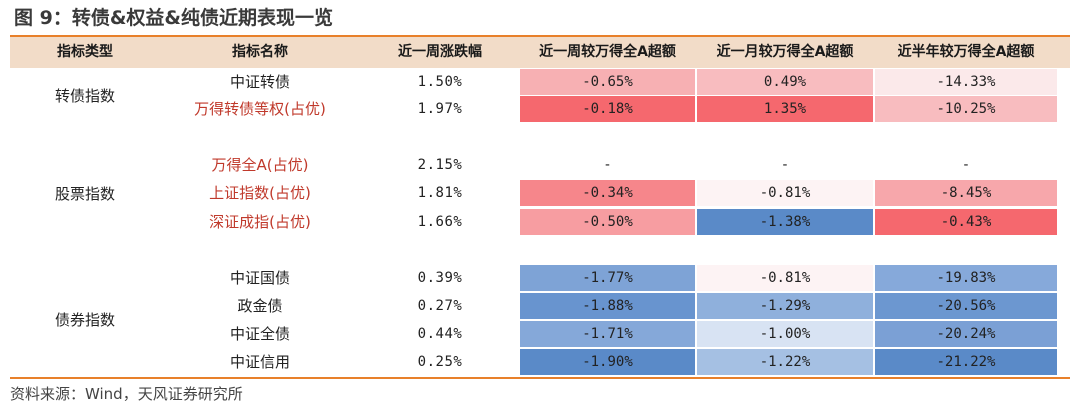 This screenshot has height=411, width=1080. Describe the element at coordinates (966, 193) in the screenshot. I see `excess-6m-cell: -8.45%` at that location.